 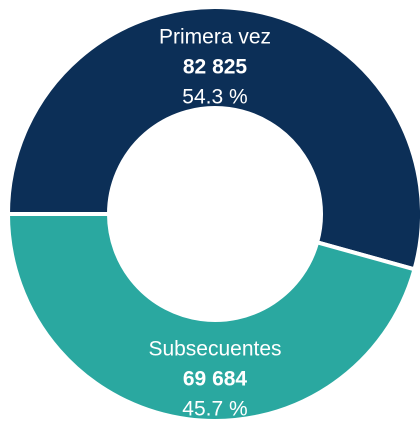 I want to click on value-label: 82 825, so click(x=215, y=67).